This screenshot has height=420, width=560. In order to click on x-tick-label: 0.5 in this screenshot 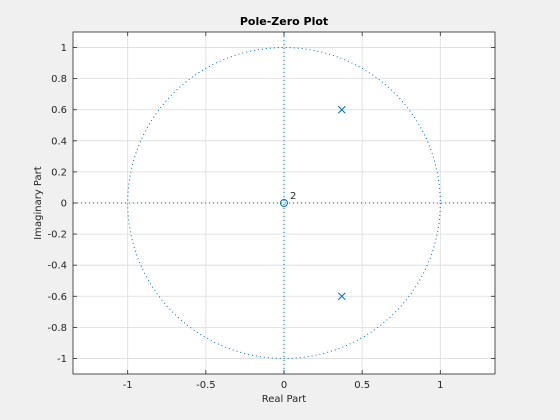, I will do `click(362, 385)`.